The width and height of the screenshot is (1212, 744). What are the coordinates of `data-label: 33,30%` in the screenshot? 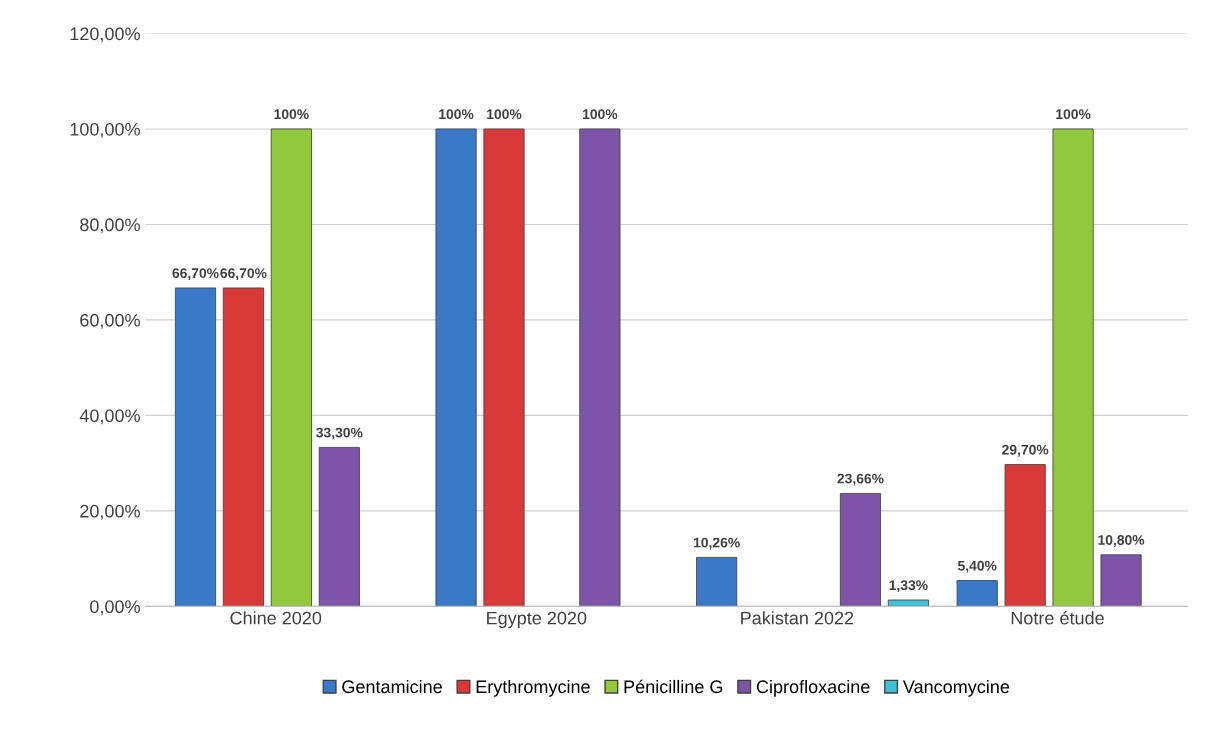 It's located at (339, 433).